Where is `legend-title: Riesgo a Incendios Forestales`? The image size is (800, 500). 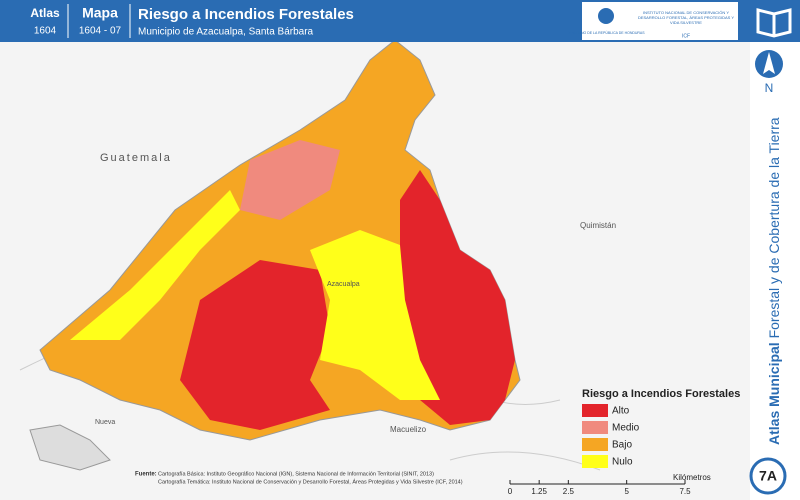
legend-title: Riesgo a Incendios Forestales is located at coordinates (661, 394).